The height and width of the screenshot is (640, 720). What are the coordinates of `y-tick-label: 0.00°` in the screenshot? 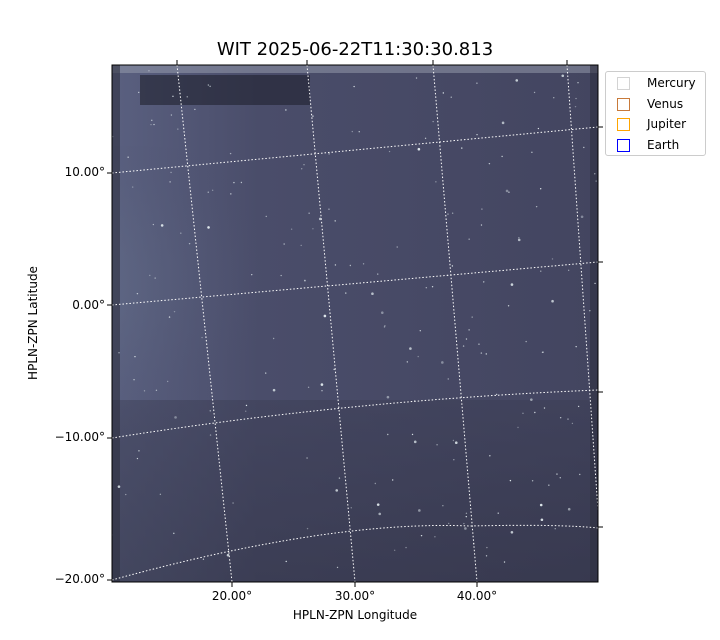 It's located at (88, 305).